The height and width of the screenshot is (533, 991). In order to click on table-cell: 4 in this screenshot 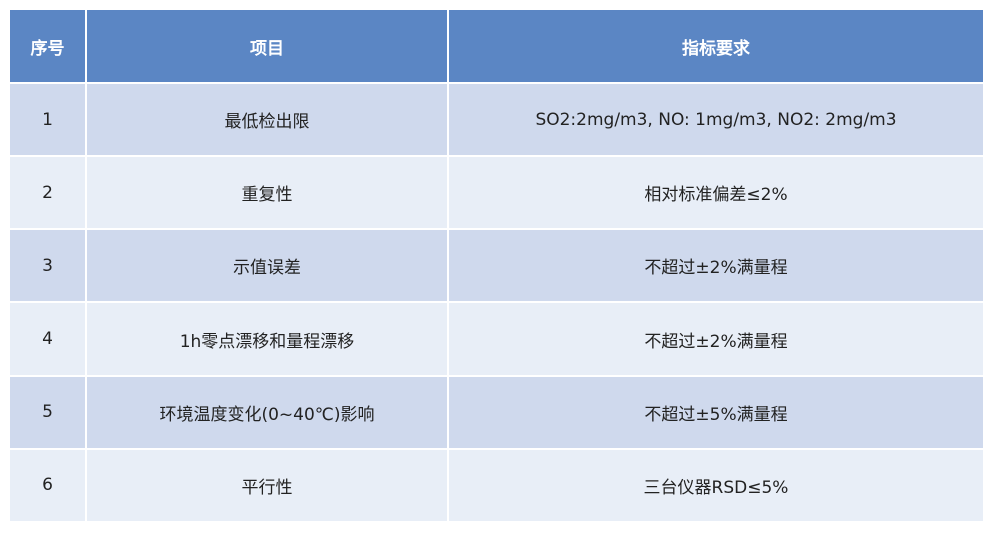, I will do `click(47, 339)`.